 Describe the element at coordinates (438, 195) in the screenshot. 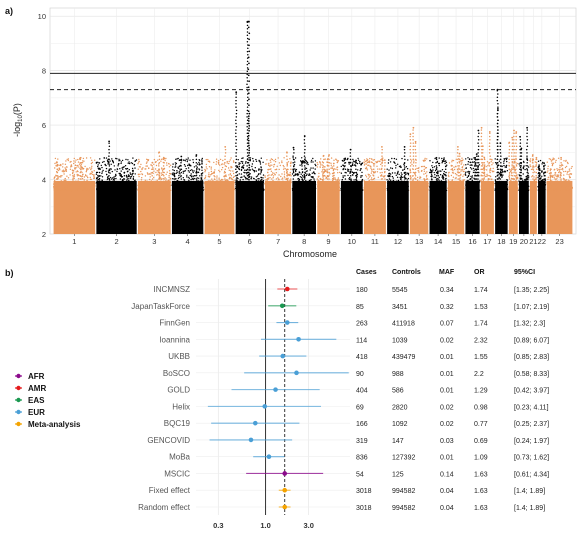

I see `chromosome-14-points` at that location.